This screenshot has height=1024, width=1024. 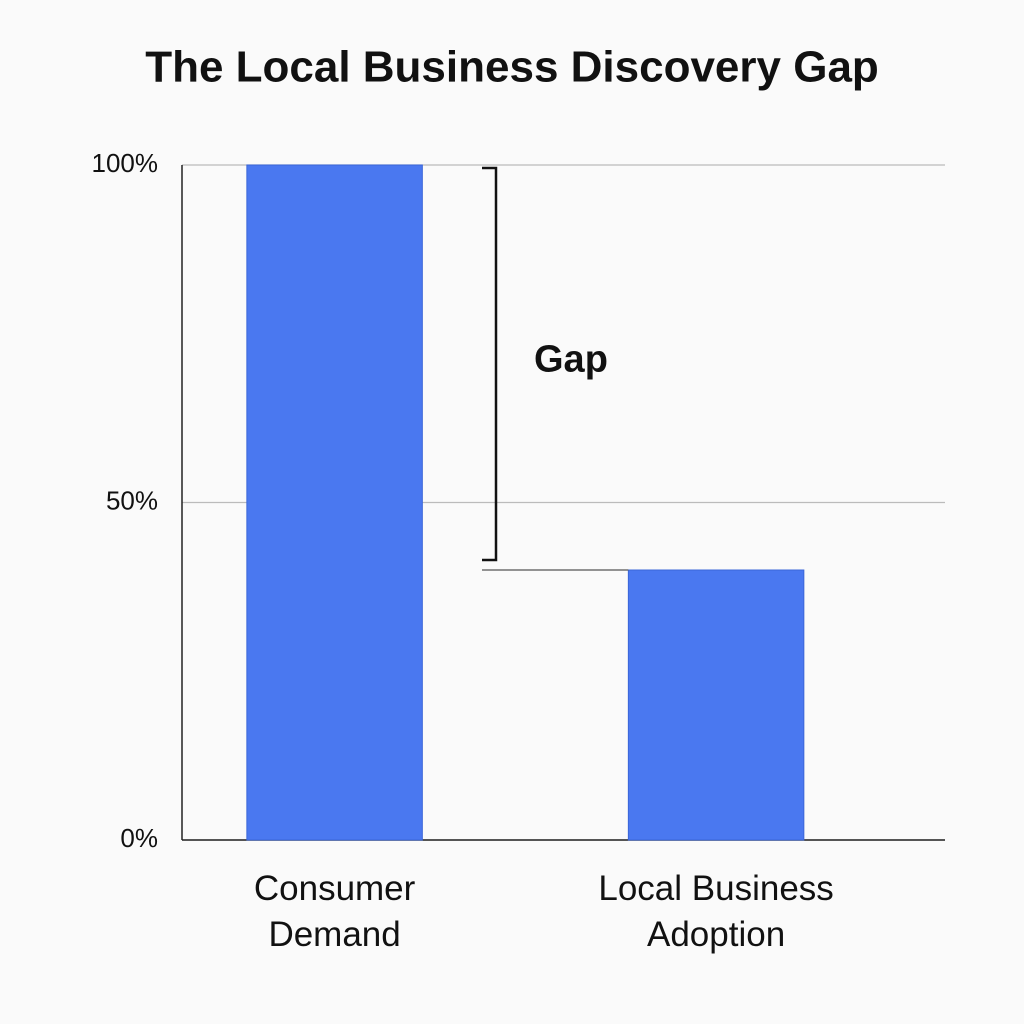 What do you see at coordinates (716, 911) in the screenshot?
I see `x-tick-label: Local Business Adoption` at bounding box center [716, 911].